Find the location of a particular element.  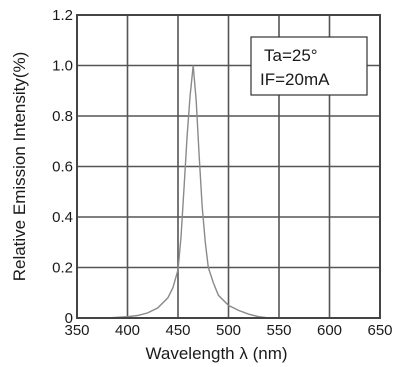

y-tick-labels: 0 0.2 0.4 0.6 0.8 1.0 1.2 is located at coordinates (62, 167).